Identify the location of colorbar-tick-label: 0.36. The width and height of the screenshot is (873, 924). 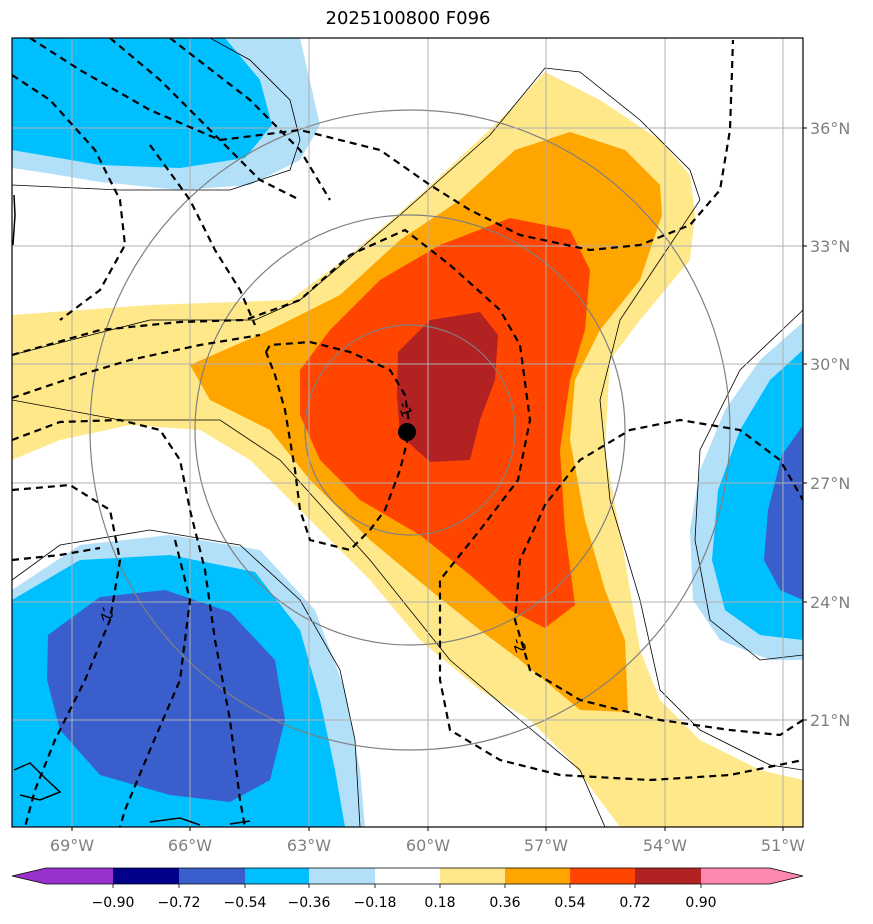
(504, 903).